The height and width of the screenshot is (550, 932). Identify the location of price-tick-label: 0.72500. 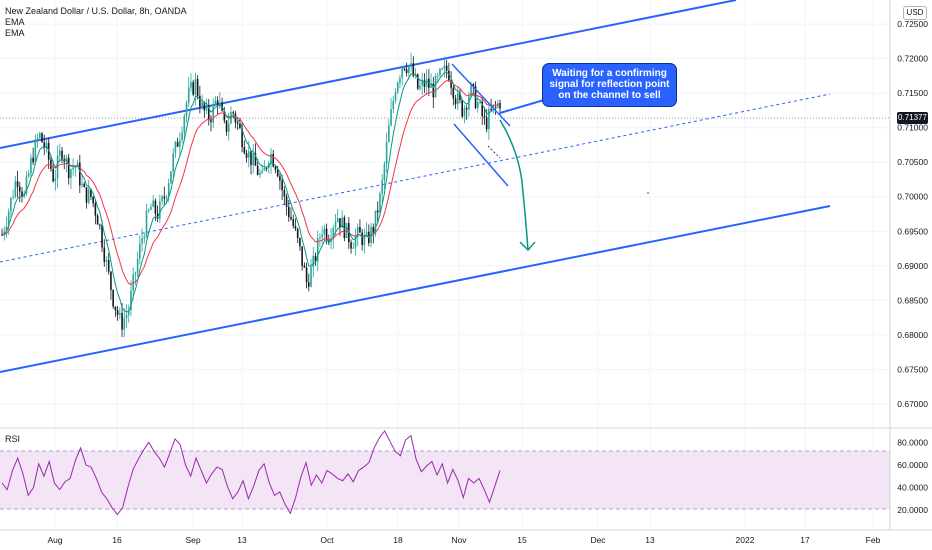
(912, 24).